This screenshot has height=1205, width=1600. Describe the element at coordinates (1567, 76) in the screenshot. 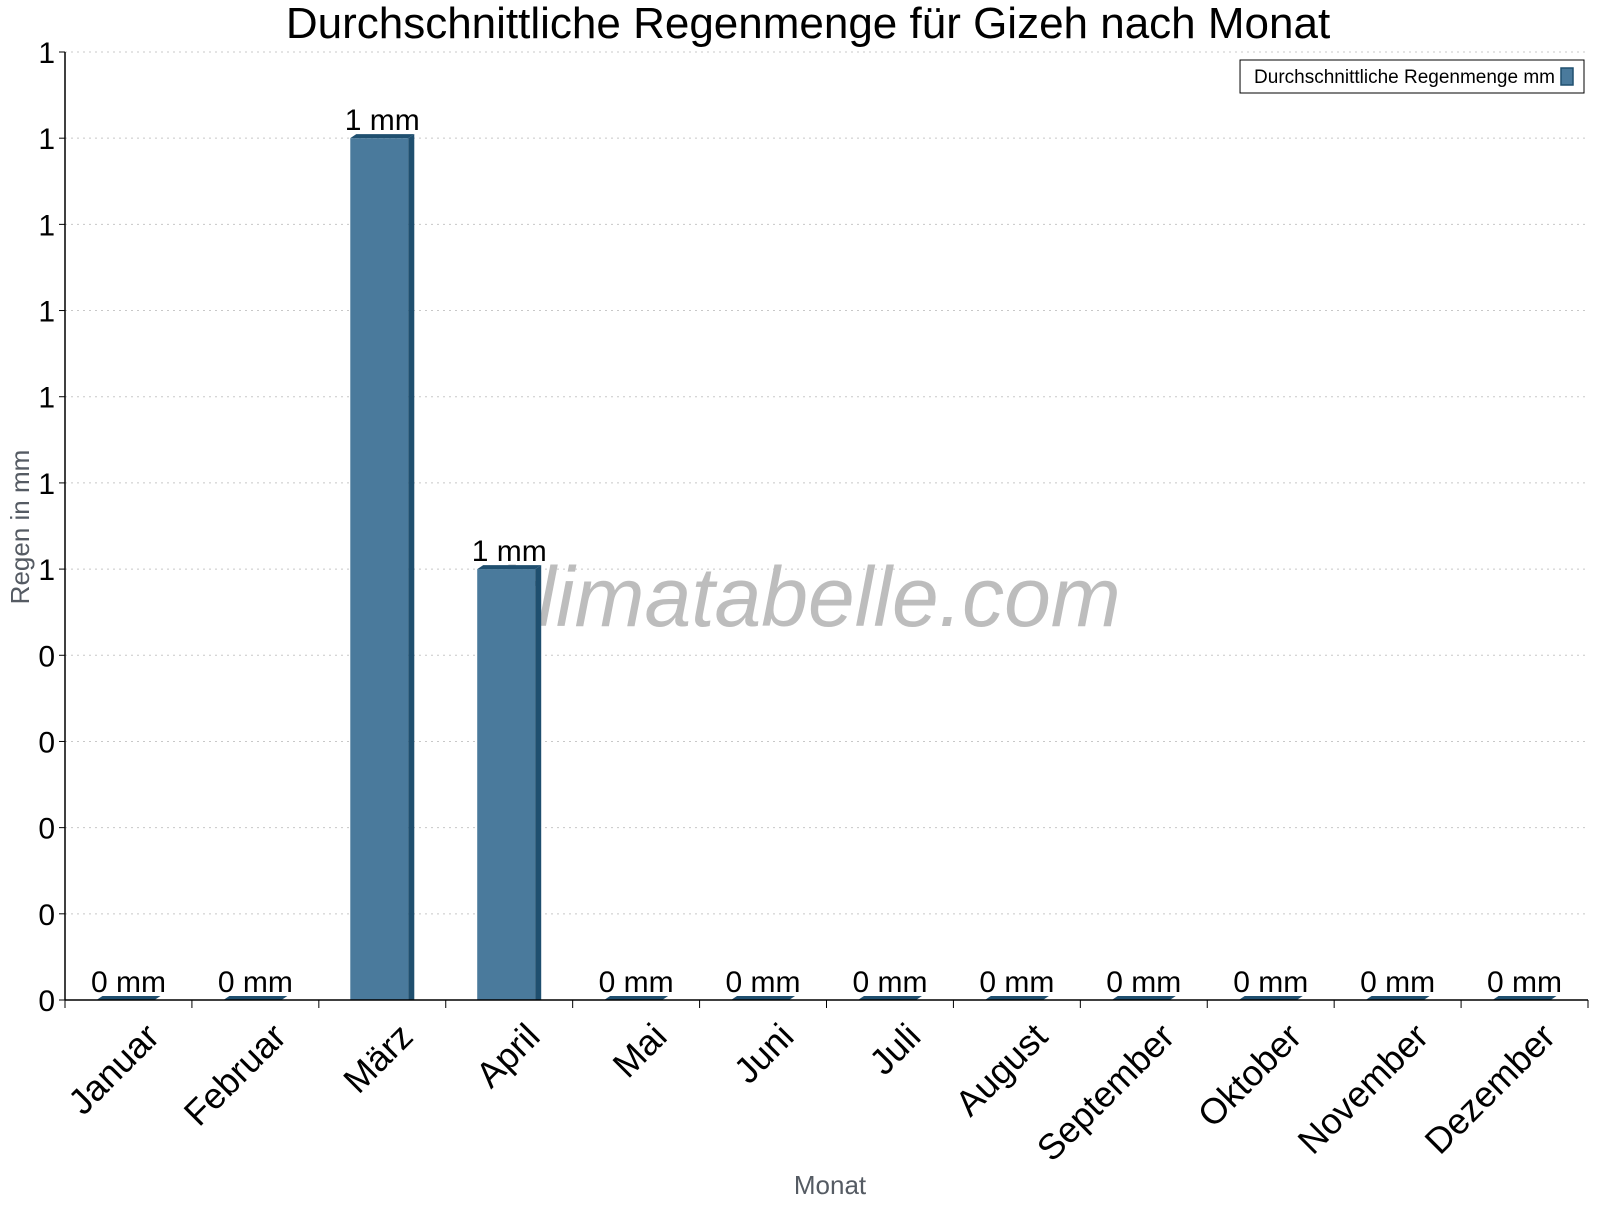

I see `legend-swatch` at that location.